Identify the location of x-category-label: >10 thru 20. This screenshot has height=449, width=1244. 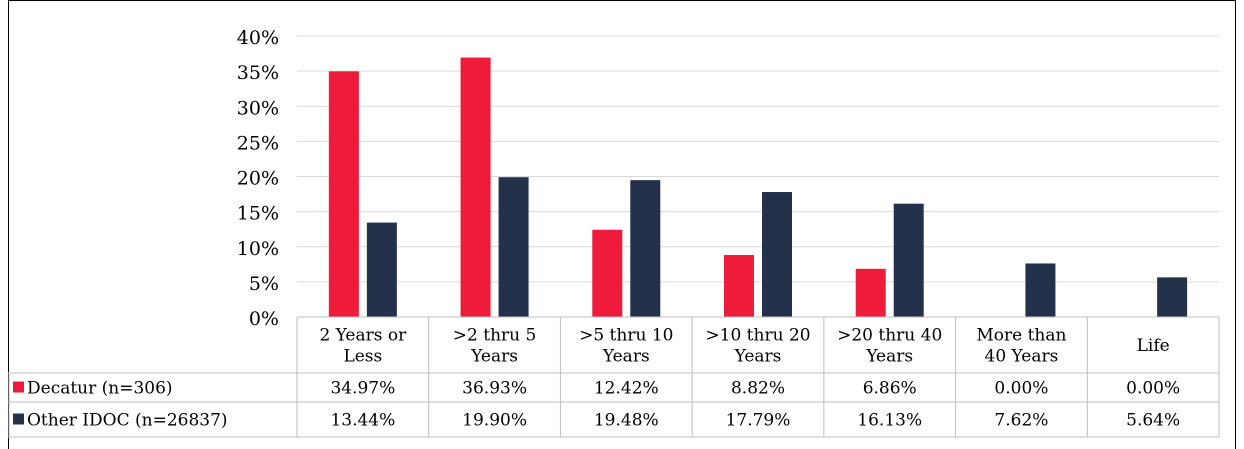
(757, 336).